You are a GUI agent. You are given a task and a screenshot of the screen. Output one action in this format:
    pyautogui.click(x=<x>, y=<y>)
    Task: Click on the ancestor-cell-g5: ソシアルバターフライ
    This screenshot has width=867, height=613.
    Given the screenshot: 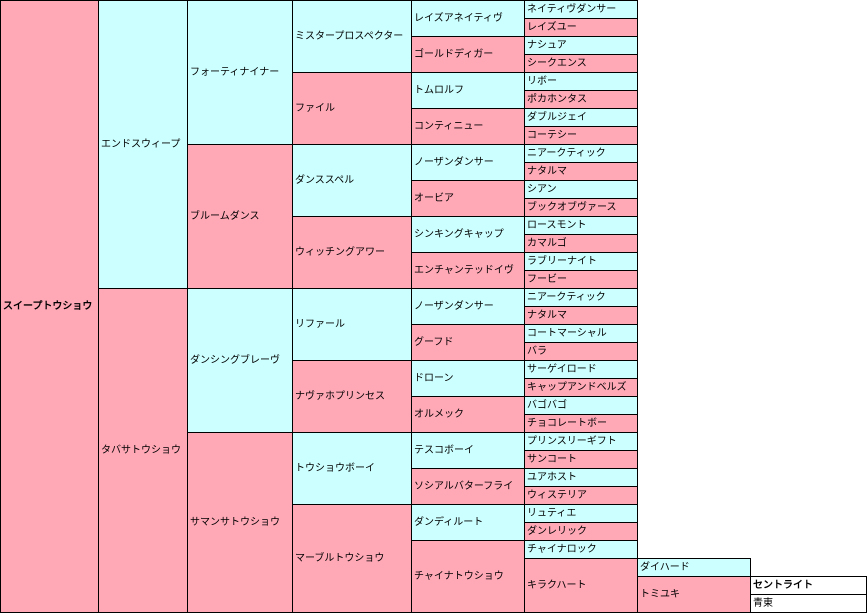 What is the action you would take?
    pyautogui.click(x=468, y=486)
    